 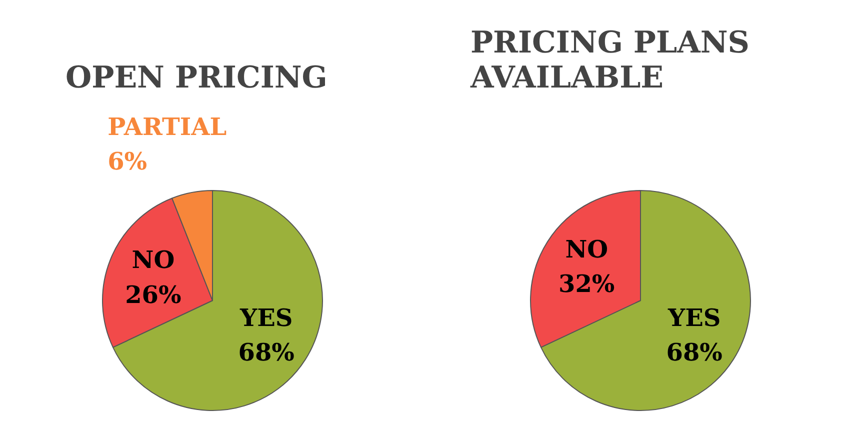 What do you see at coordinates (153, 294) in the screenshot?
I see `data-label: 26%` at bounding box center [153, 294].